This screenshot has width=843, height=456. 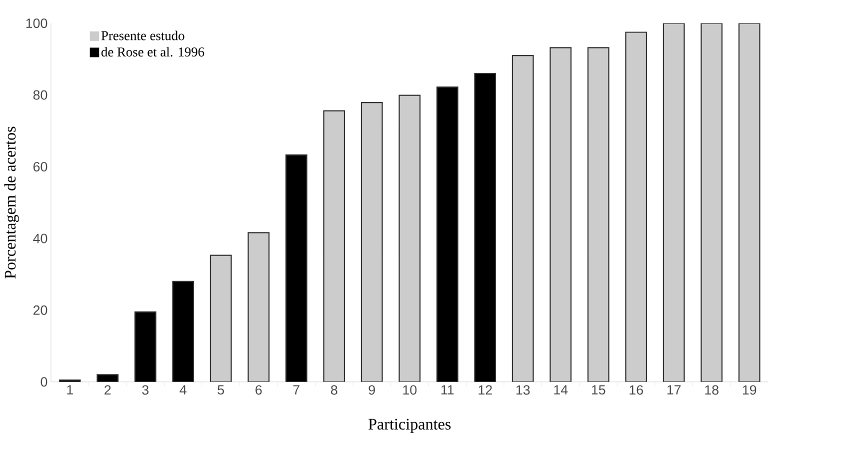 I want to click on x-axis-title: Participantes, so click(x=409, y=425).